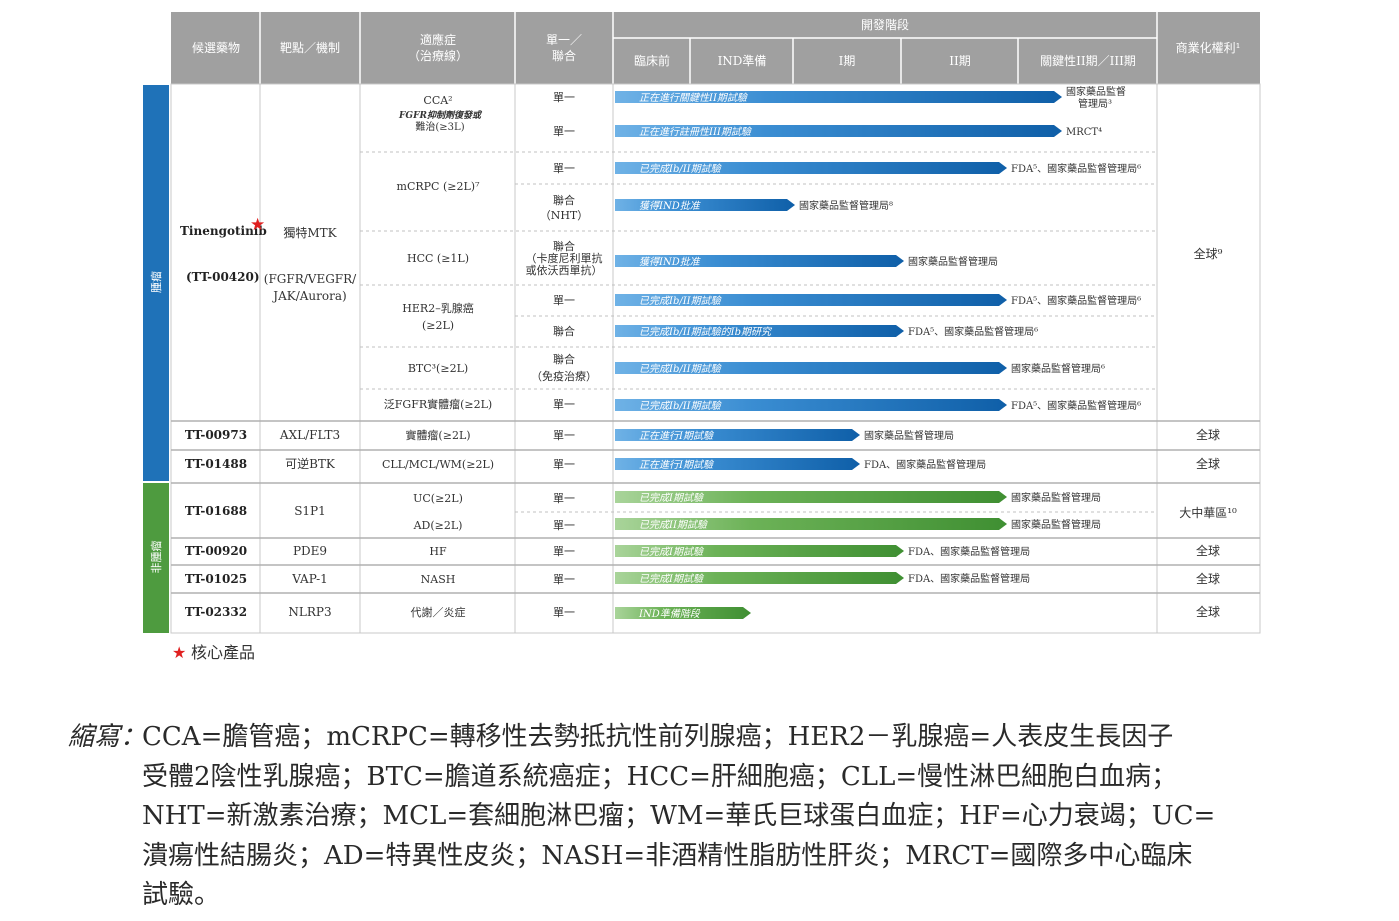 This screenshot has width=1399, height=921. What do you see at coordinates (674, 525) in the screenshot?
I see `progress-bar-label: 已完成II期試驗` at bounding box center [674, 525].